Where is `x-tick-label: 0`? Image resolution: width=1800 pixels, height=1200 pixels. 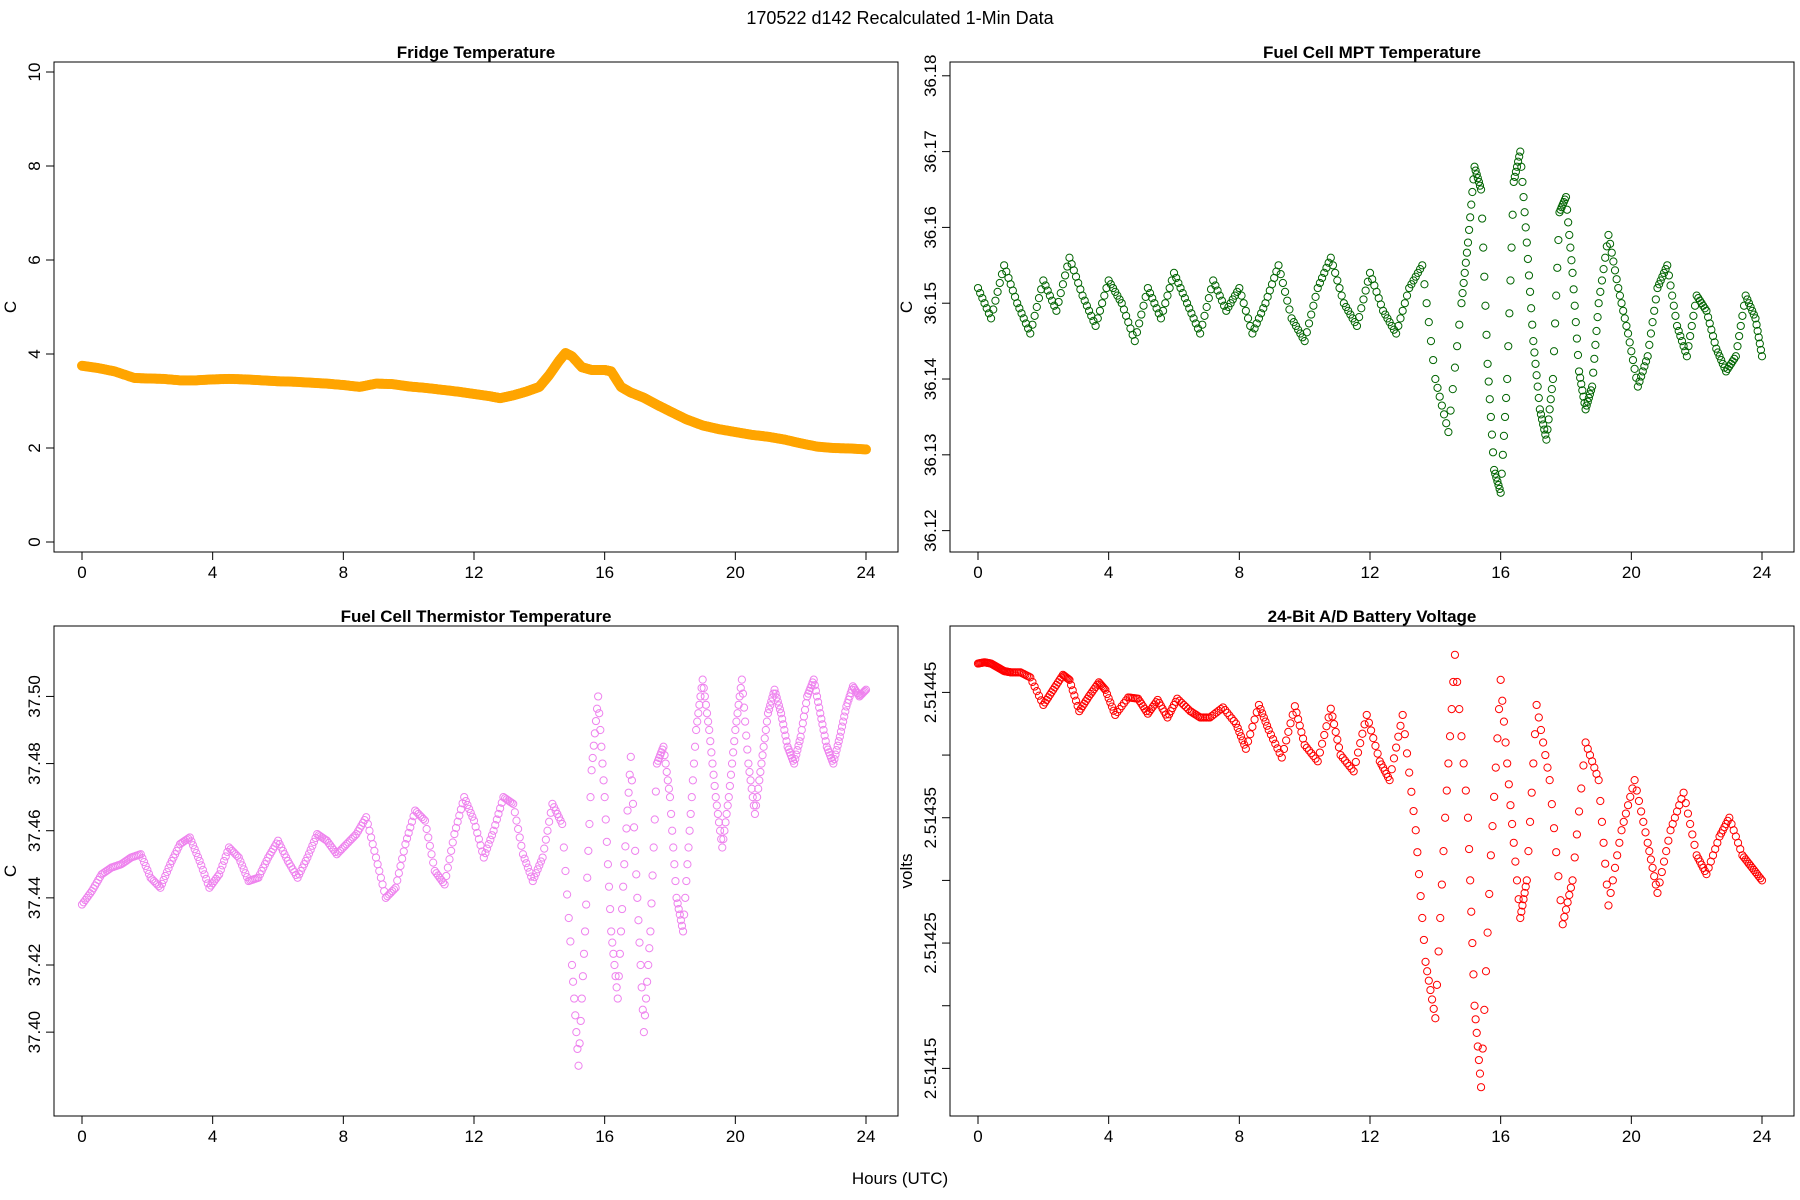 x-tick-label: 0 is located at coordinates (81, 572).